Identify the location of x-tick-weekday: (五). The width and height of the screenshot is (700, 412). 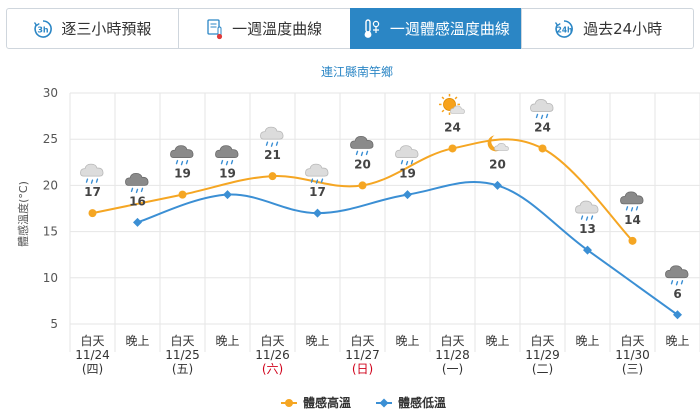
(182, 369).